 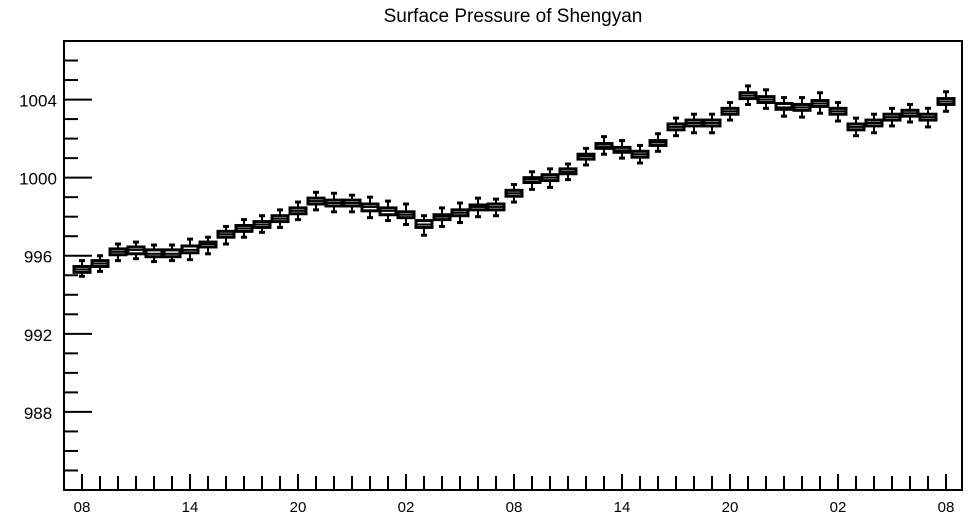 What do you see at coordinates (38, 101) in the screenshot?
I see `y-tick-label: 1004` at bounding box center [38, 101].